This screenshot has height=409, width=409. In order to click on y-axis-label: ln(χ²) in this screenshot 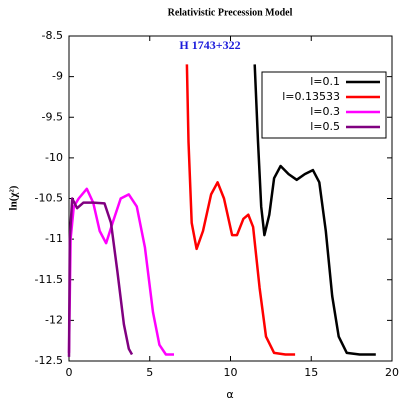, I will do `click(14, 197)`.